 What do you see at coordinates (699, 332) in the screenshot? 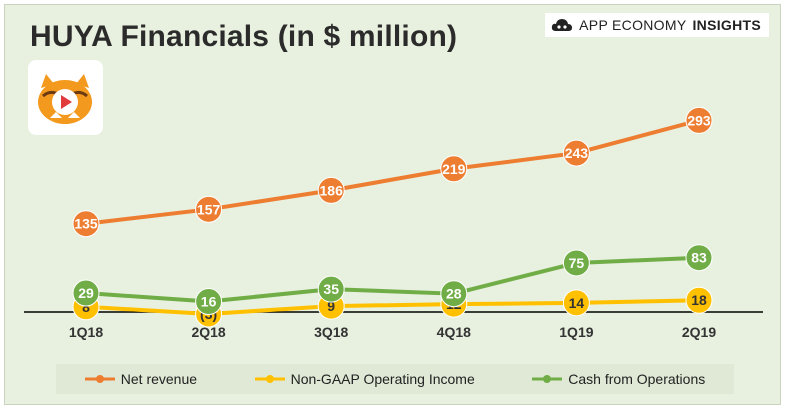
I see `x-tick-label-2q19: 2Q19` at bounding box center [699, 332].